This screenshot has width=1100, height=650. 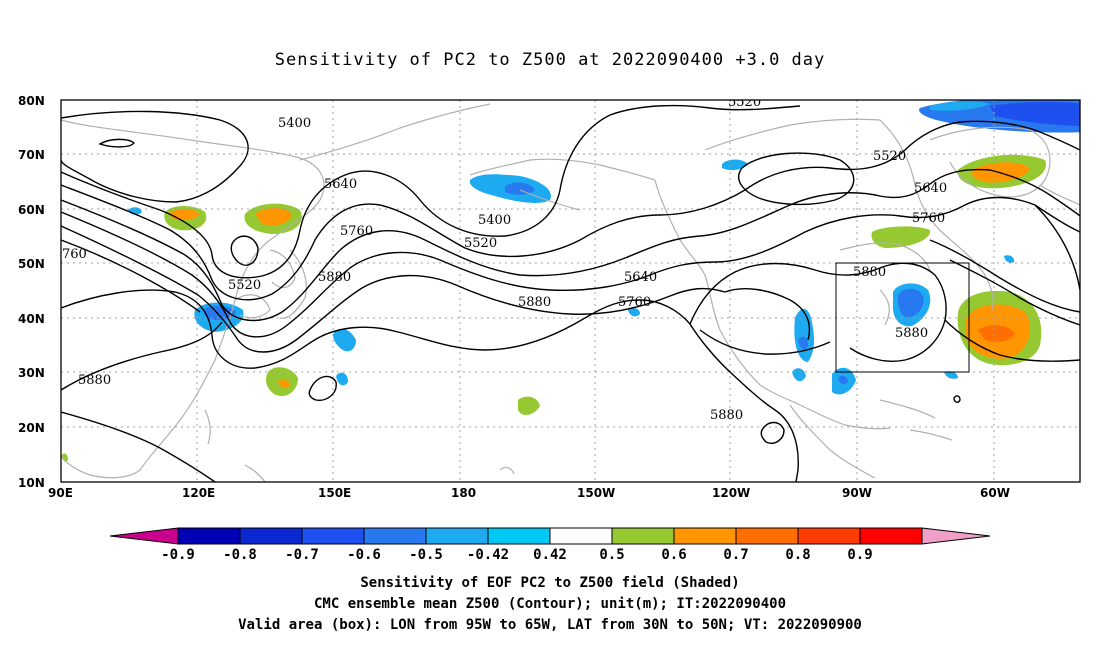 I want to click on lat-label: 40N, so click(x=31, y=319).